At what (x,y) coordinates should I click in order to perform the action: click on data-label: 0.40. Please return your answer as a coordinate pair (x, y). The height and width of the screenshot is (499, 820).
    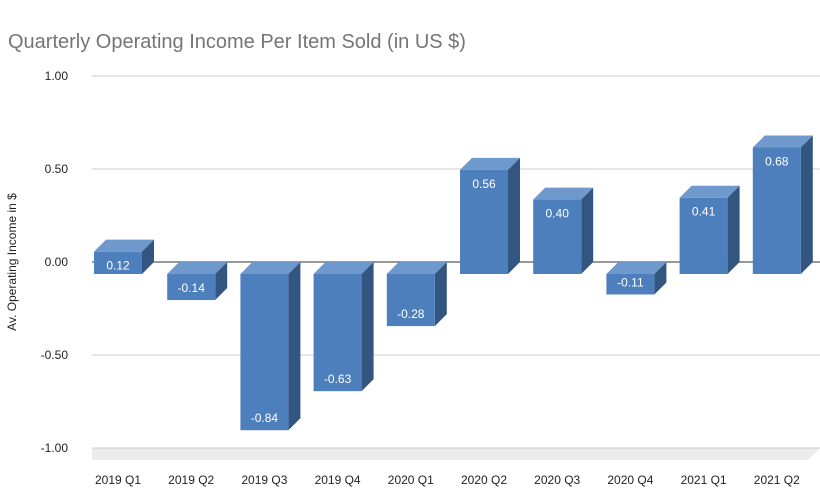
    Looking at the image, I should click on (558, 214).